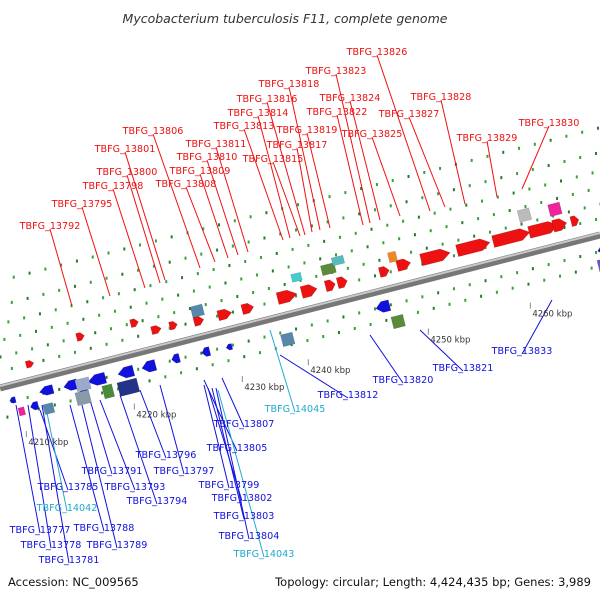  What do you see at coordinates (237, 448) in the screenshot?
I see `gene-label: TBFG_13805` at bounding box center [237, 448].